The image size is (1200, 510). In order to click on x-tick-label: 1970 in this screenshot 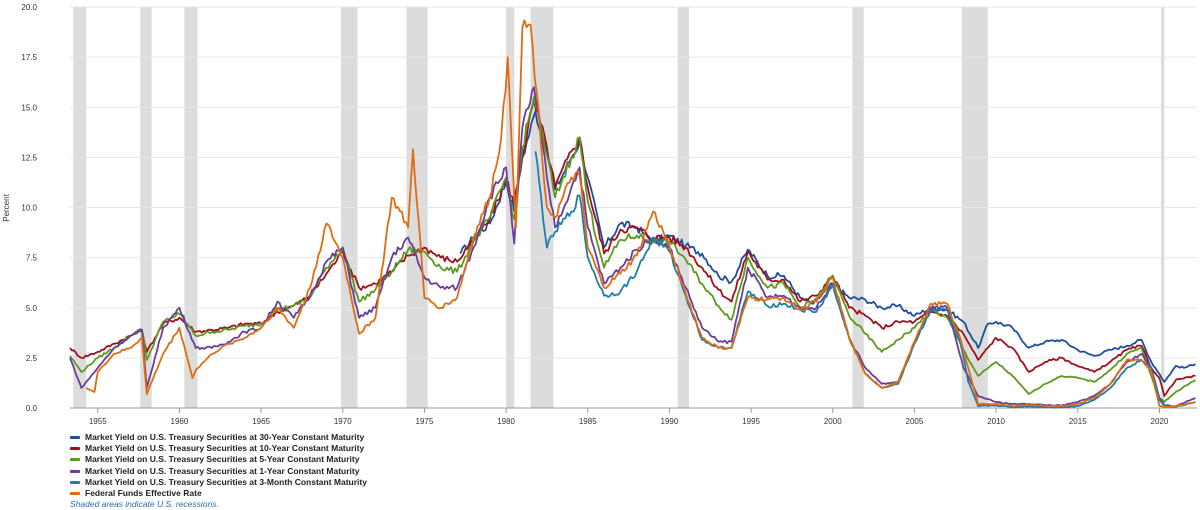, I will do `click(343, 421)`.